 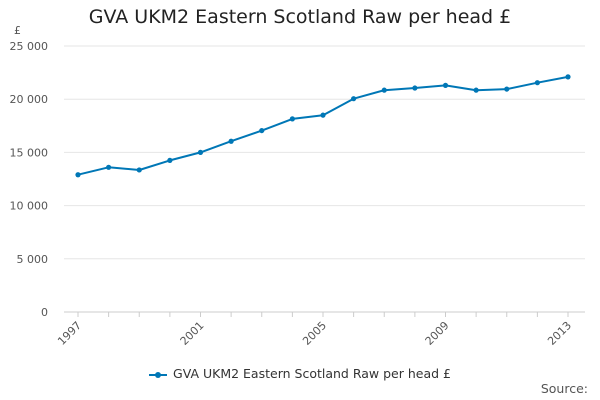 What do you see at coordinates (69, 333) in the screenshot?
I see `x-tick-label: 1997` at bounding box center [69, 333].